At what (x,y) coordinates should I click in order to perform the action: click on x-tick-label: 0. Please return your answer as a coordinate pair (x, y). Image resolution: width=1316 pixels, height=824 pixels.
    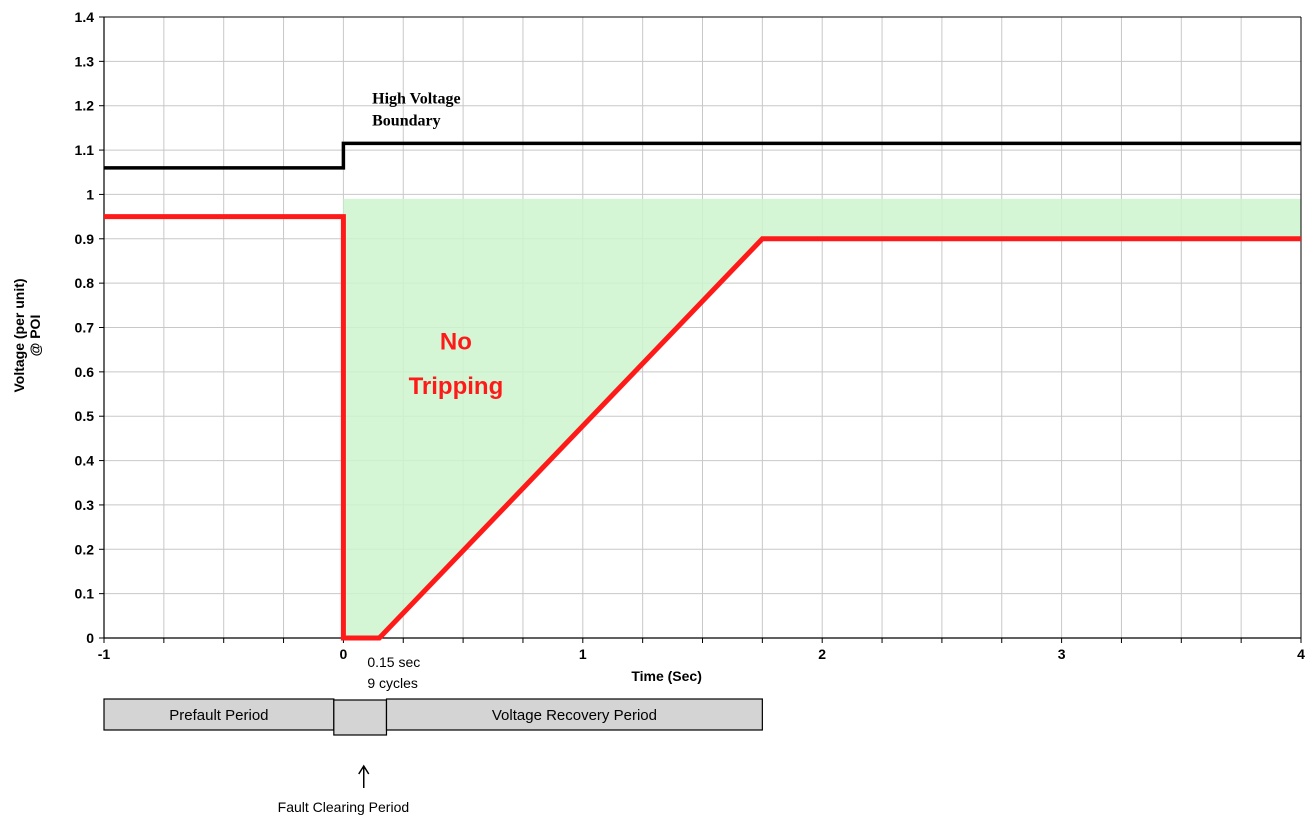
    Looking at the image, I should click on (344, 654).